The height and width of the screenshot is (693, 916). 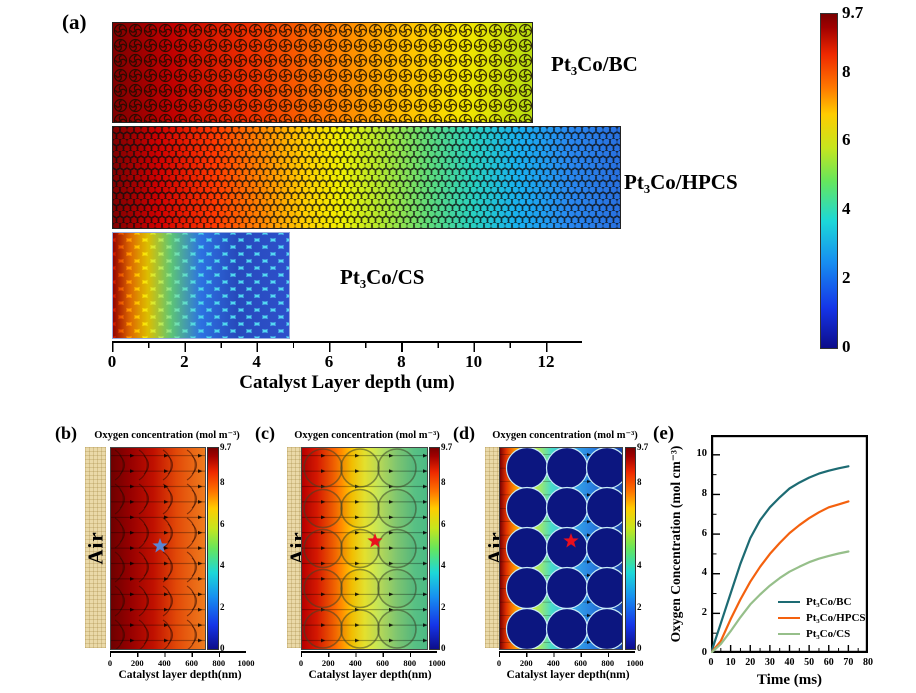 What do you see at coordinates (789, 602) in the screenshot?
I see `legend-line-bc` at bounding box center [789, 602].